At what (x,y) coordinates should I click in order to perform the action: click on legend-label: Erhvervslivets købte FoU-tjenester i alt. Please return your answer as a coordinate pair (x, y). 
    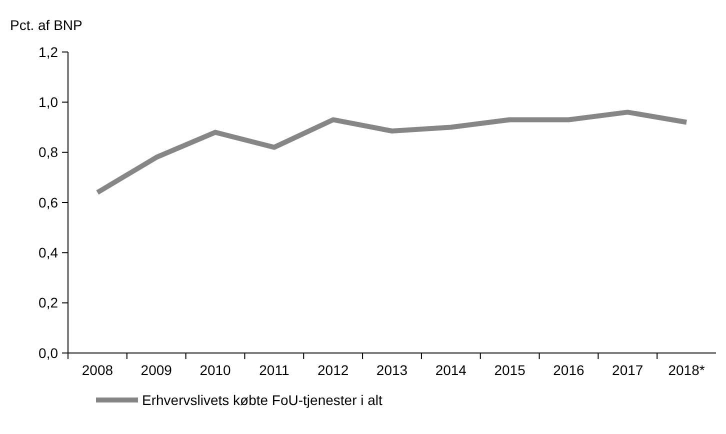
    Looking at the image, I should click on (262, 400).